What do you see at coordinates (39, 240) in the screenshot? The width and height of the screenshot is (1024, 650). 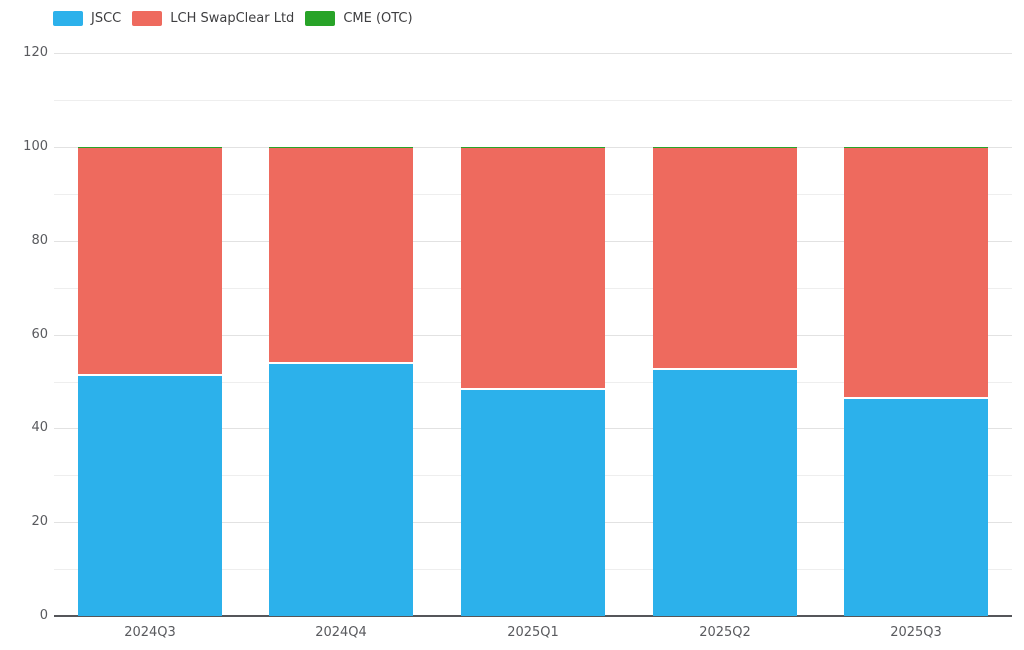 I see `y-axis-tick-label: 80` at bounding box center [39, 240].